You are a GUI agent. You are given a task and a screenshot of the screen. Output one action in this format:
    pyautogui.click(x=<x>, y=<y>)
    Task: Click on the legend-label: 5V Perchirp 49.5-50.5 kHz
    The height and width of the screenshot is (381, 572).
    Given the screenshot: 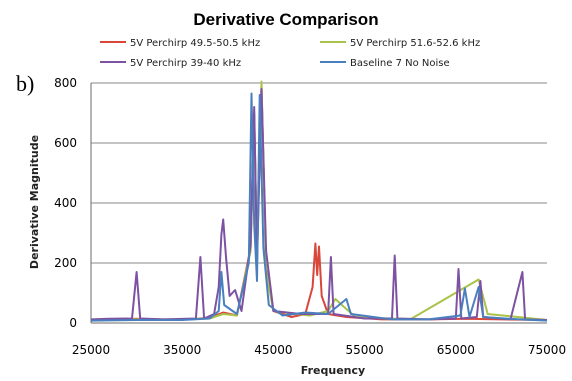 What is the action you would take?
    pyautogui.click(x=195, y=43)
    